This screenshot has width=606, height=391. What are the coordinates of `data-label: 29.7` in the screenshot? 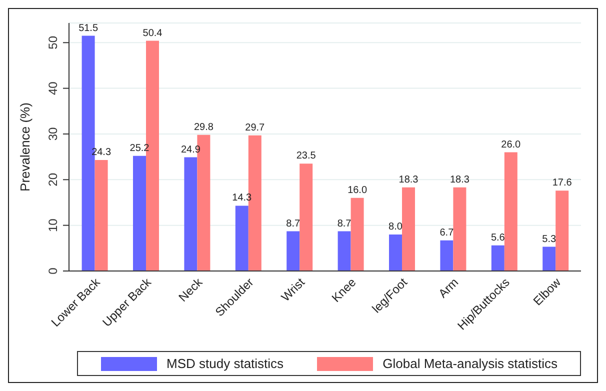 It's located at (255, 128).